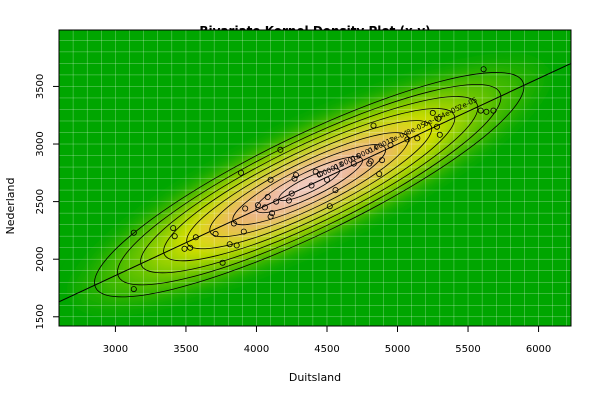 The height and width of the screenshot is (404, 599). What do you see at coordinates (467, 349) in the screenshot?
I see `x-tick-label: 5500` at bounding box center [467, 349].